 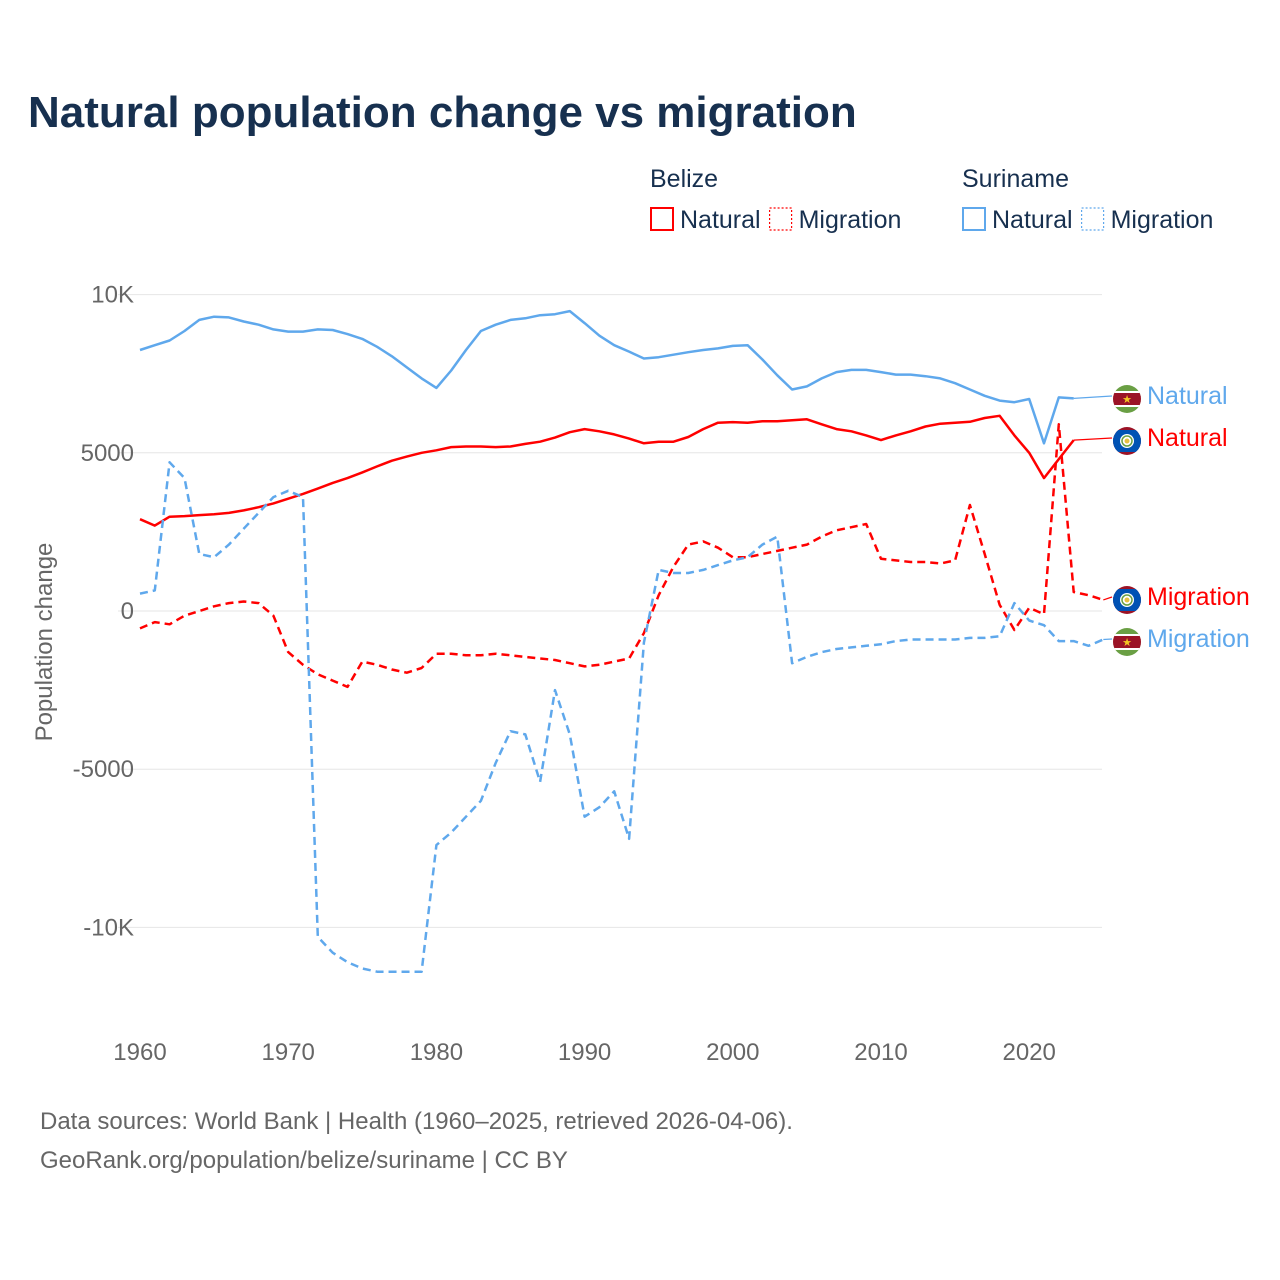 What do you see at coordinates (606, 377) in the screenshot?
I see `series-line-suriname-natural` at bounding box center [606, 377].